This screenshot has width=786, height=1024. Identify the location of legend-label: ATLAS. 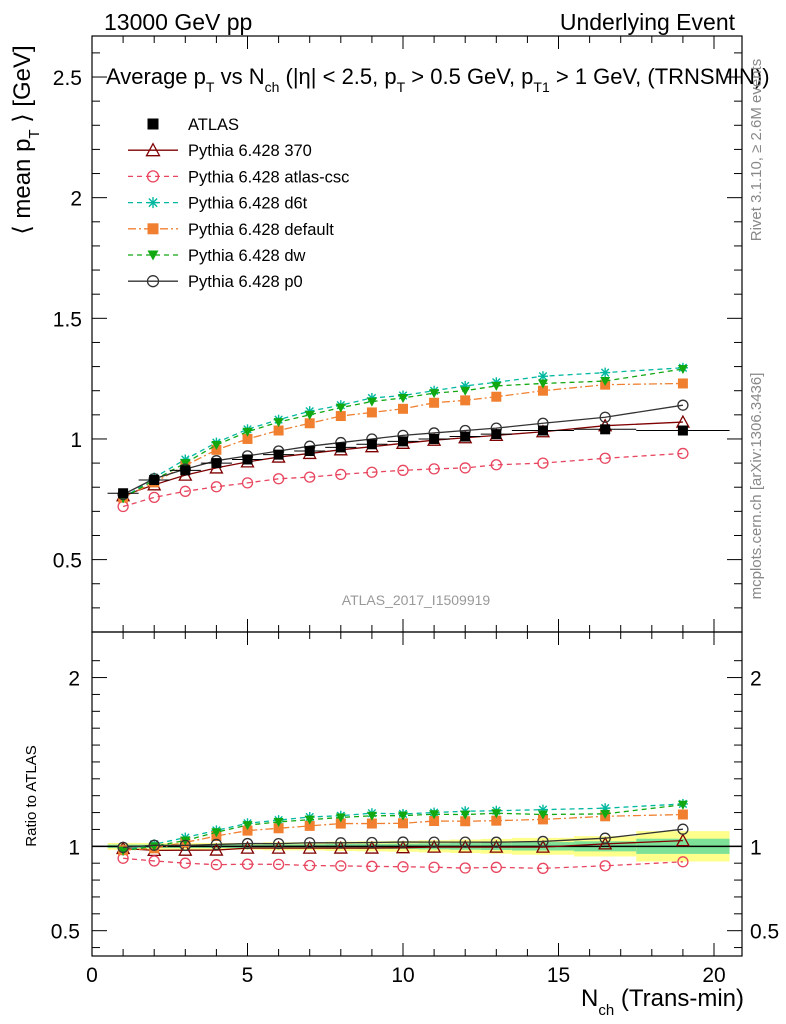
(213, 125).